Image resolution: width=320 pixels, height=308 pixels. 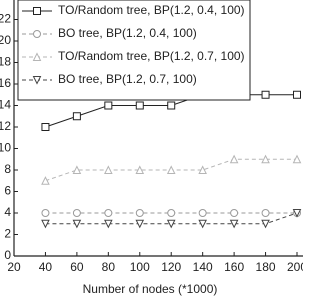 What do you see at coordinates (5, 126) in the screenshot?
I see `y-tick-label: 12` at bounding box center [5, 126].